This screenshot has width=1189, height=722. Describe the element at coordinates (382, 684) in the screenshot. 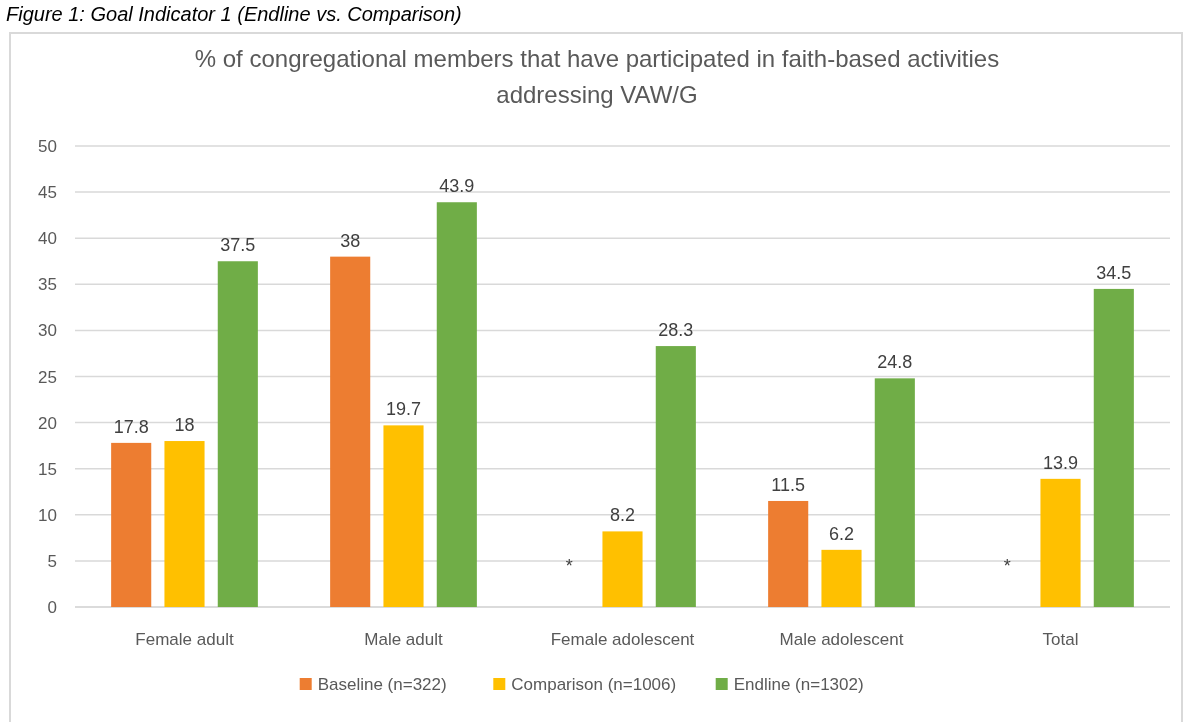

I see `legend-label: Baseline (n=322)` at that location.